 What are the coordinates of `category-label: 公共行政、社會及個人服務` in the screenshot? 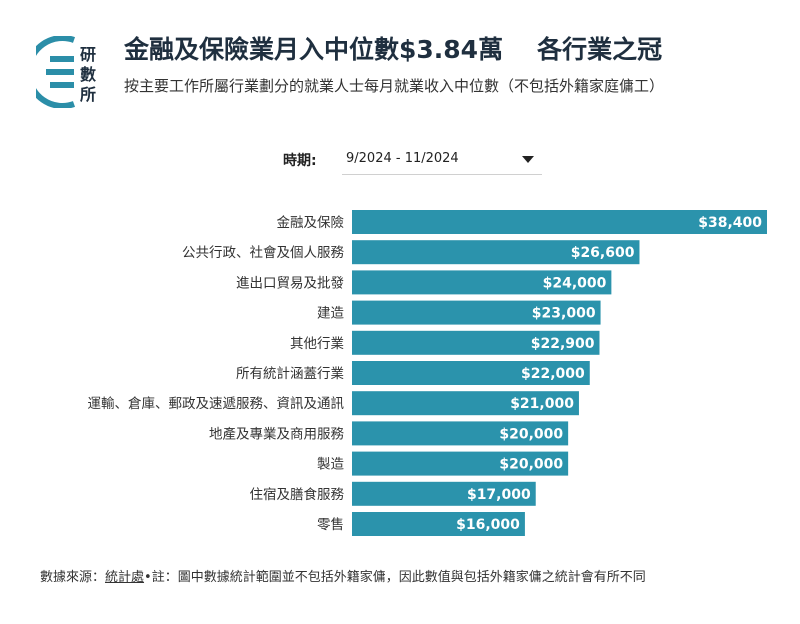 It's located at (263, 253).